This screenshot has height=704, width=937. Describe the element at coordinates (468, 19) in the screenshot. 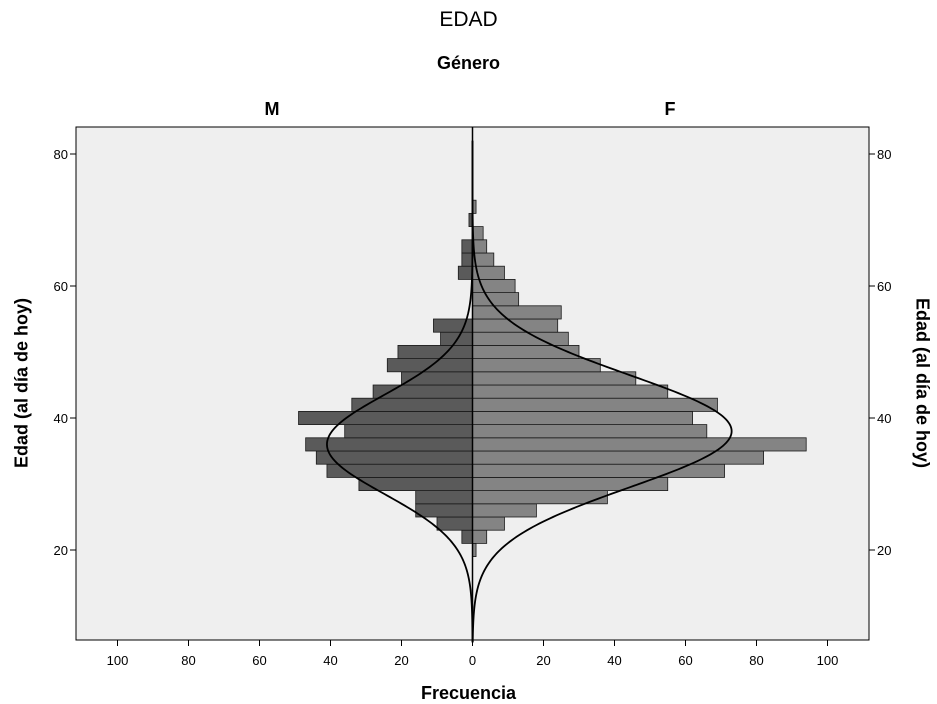

I see `chart-title: EDAD` at that location.